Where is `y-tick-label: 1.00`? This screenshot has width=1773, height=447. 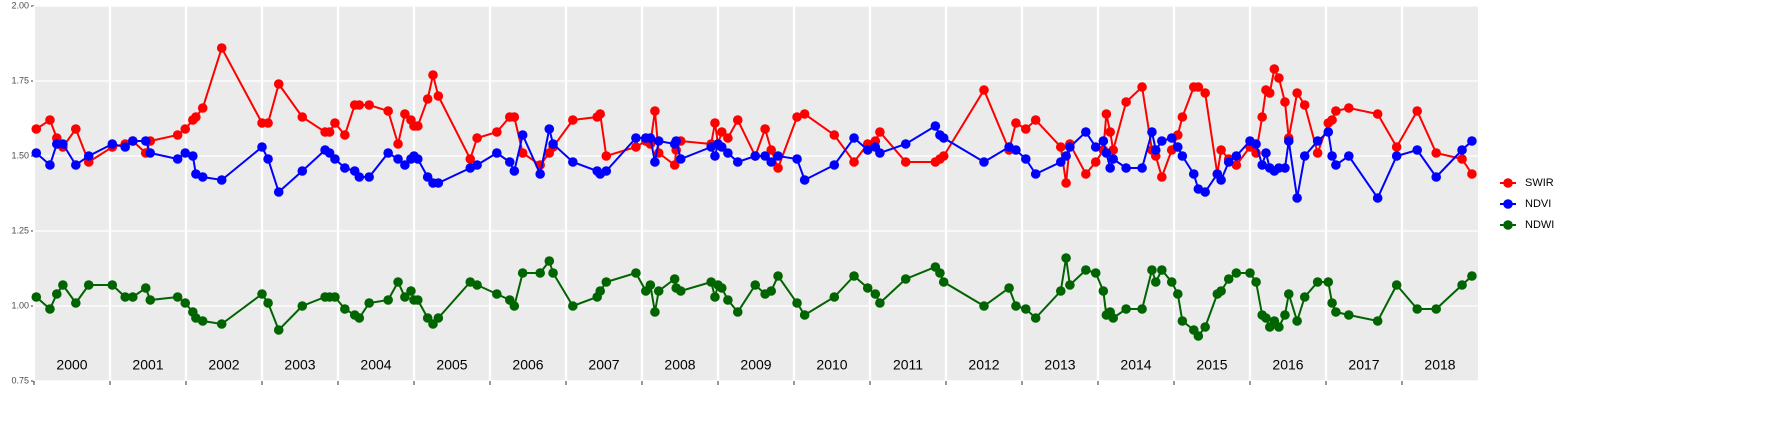
y-tick-label: 1.00 is located at coordinates (20, 305).